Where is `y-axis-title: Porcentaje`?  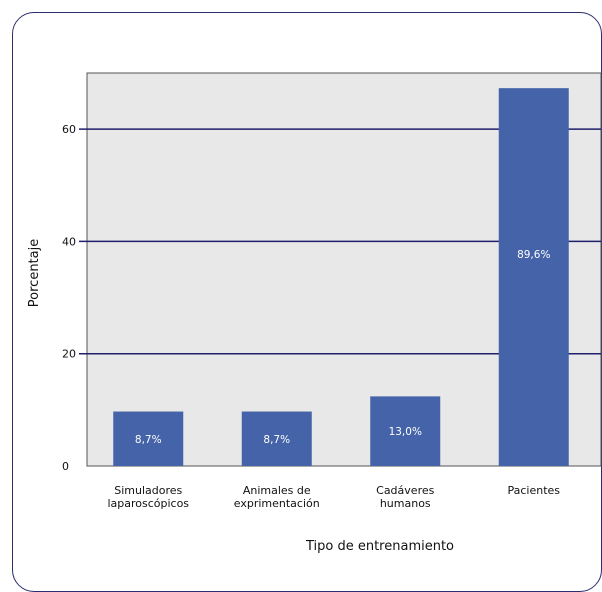
y-axis-title: Porcentaje is located at coordinates (34, 273).